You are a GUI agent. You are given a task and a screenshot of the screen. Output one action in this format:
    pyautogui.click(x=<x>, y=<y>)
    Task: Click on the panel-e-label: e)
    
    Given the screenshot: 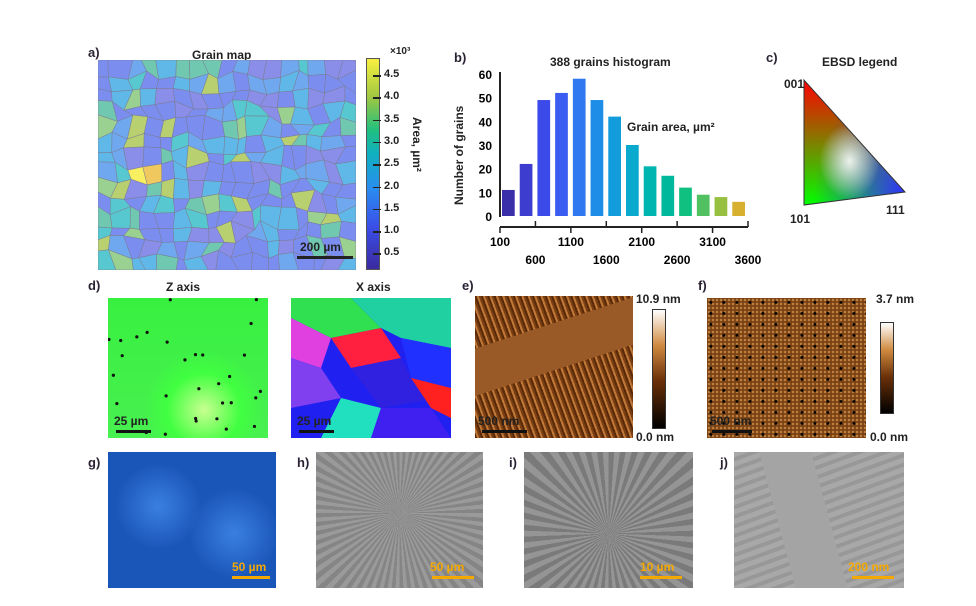 What is the action you would take?
    pyautogui.click(x=468, y=285)
    